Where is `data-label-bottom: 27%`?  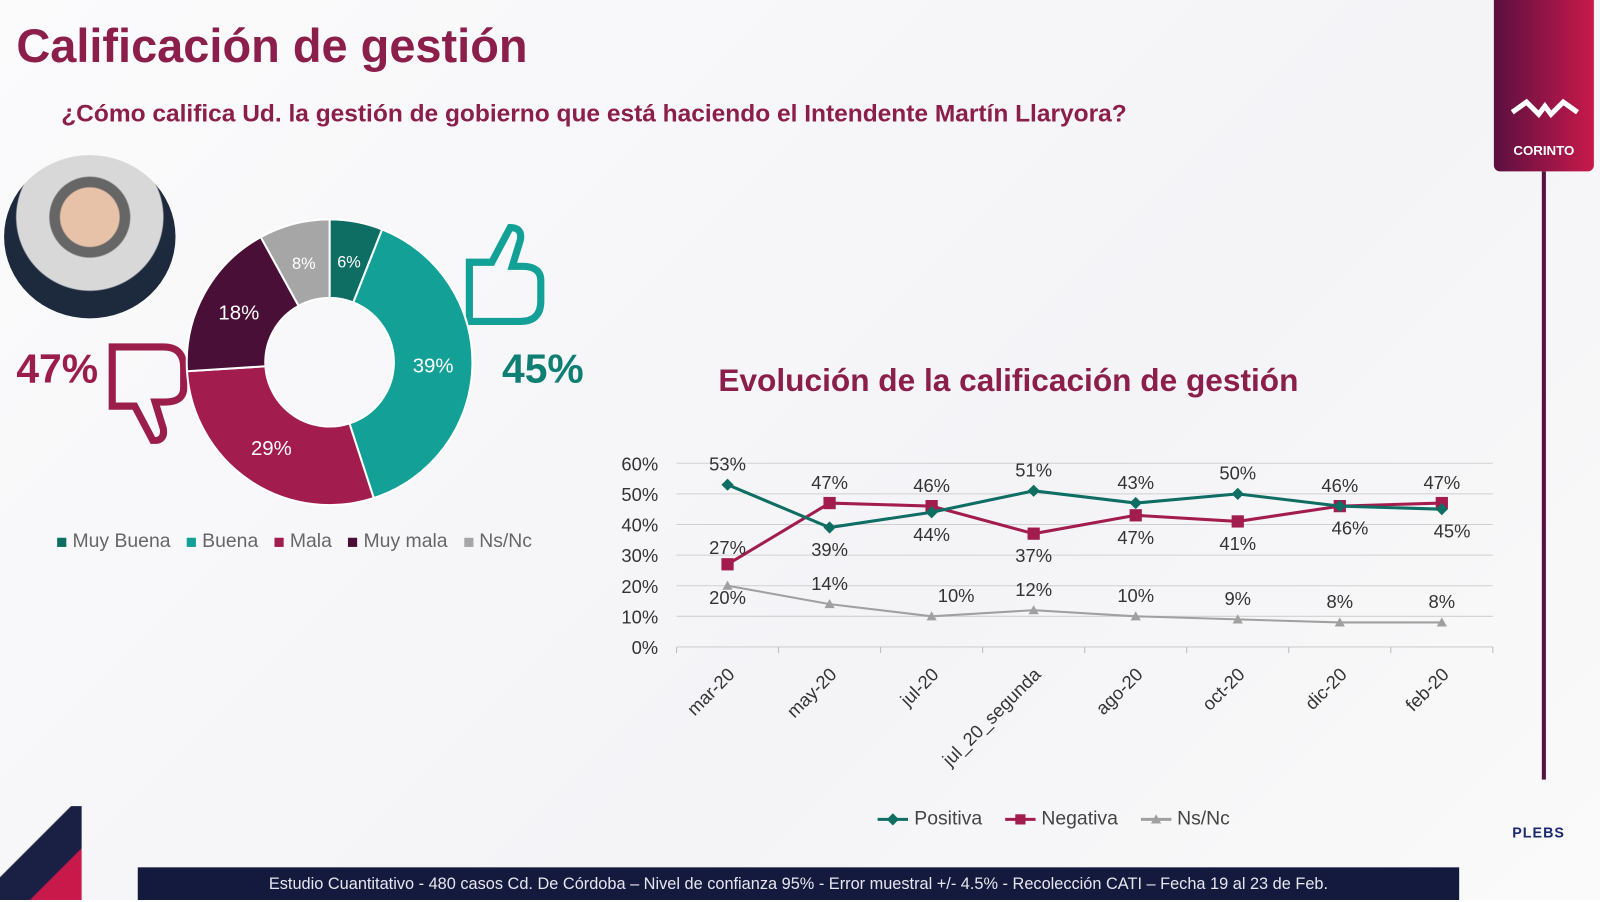 data-label-bottom: 27% is located at coordinates (727, 547).